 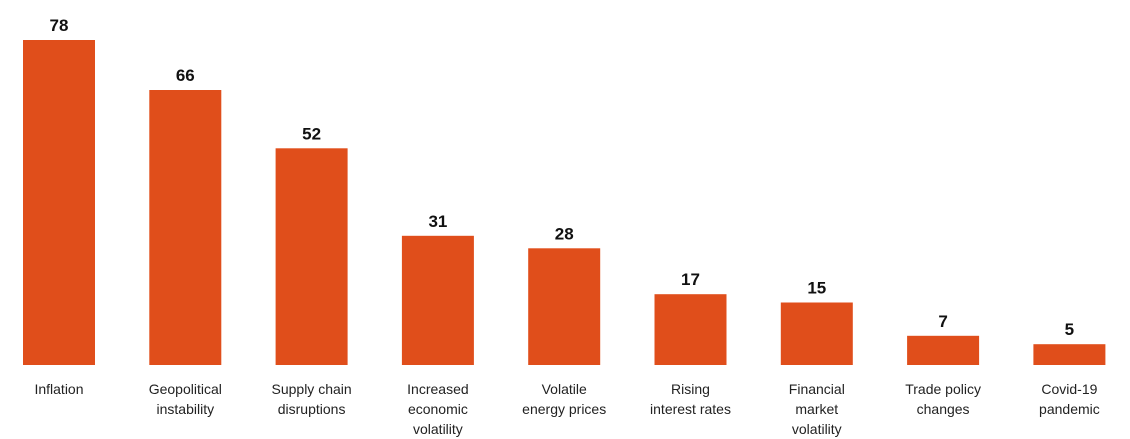 I want to click on bar-value-label: 17, so click(x=690, y=279).